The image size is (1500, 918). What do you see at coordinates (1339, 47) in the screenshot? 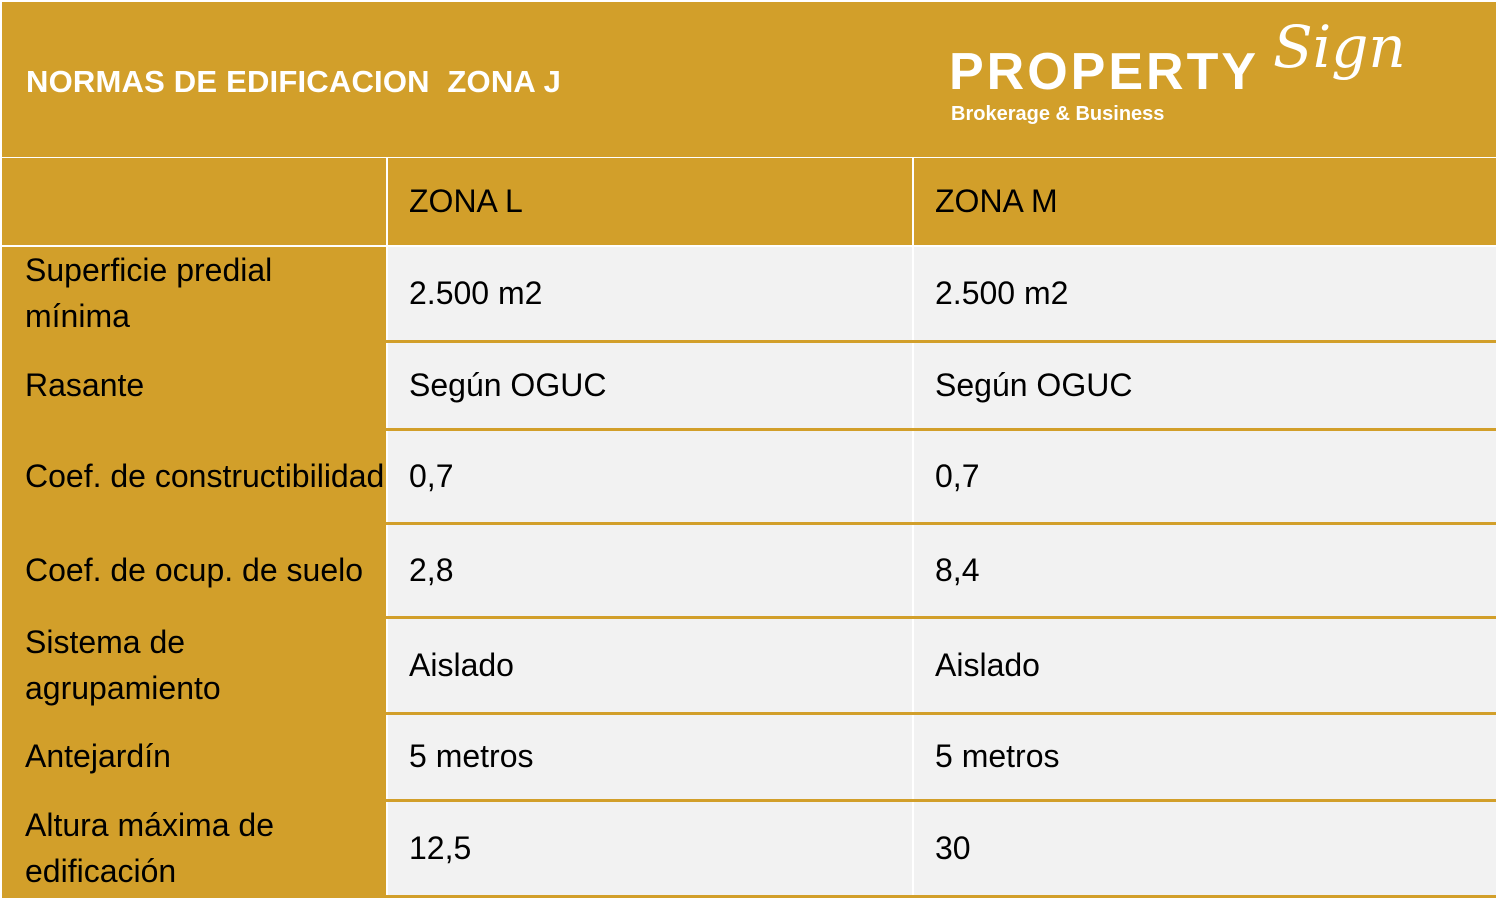
I see `logo-script: Sign` at bounding box center [1339, 47].